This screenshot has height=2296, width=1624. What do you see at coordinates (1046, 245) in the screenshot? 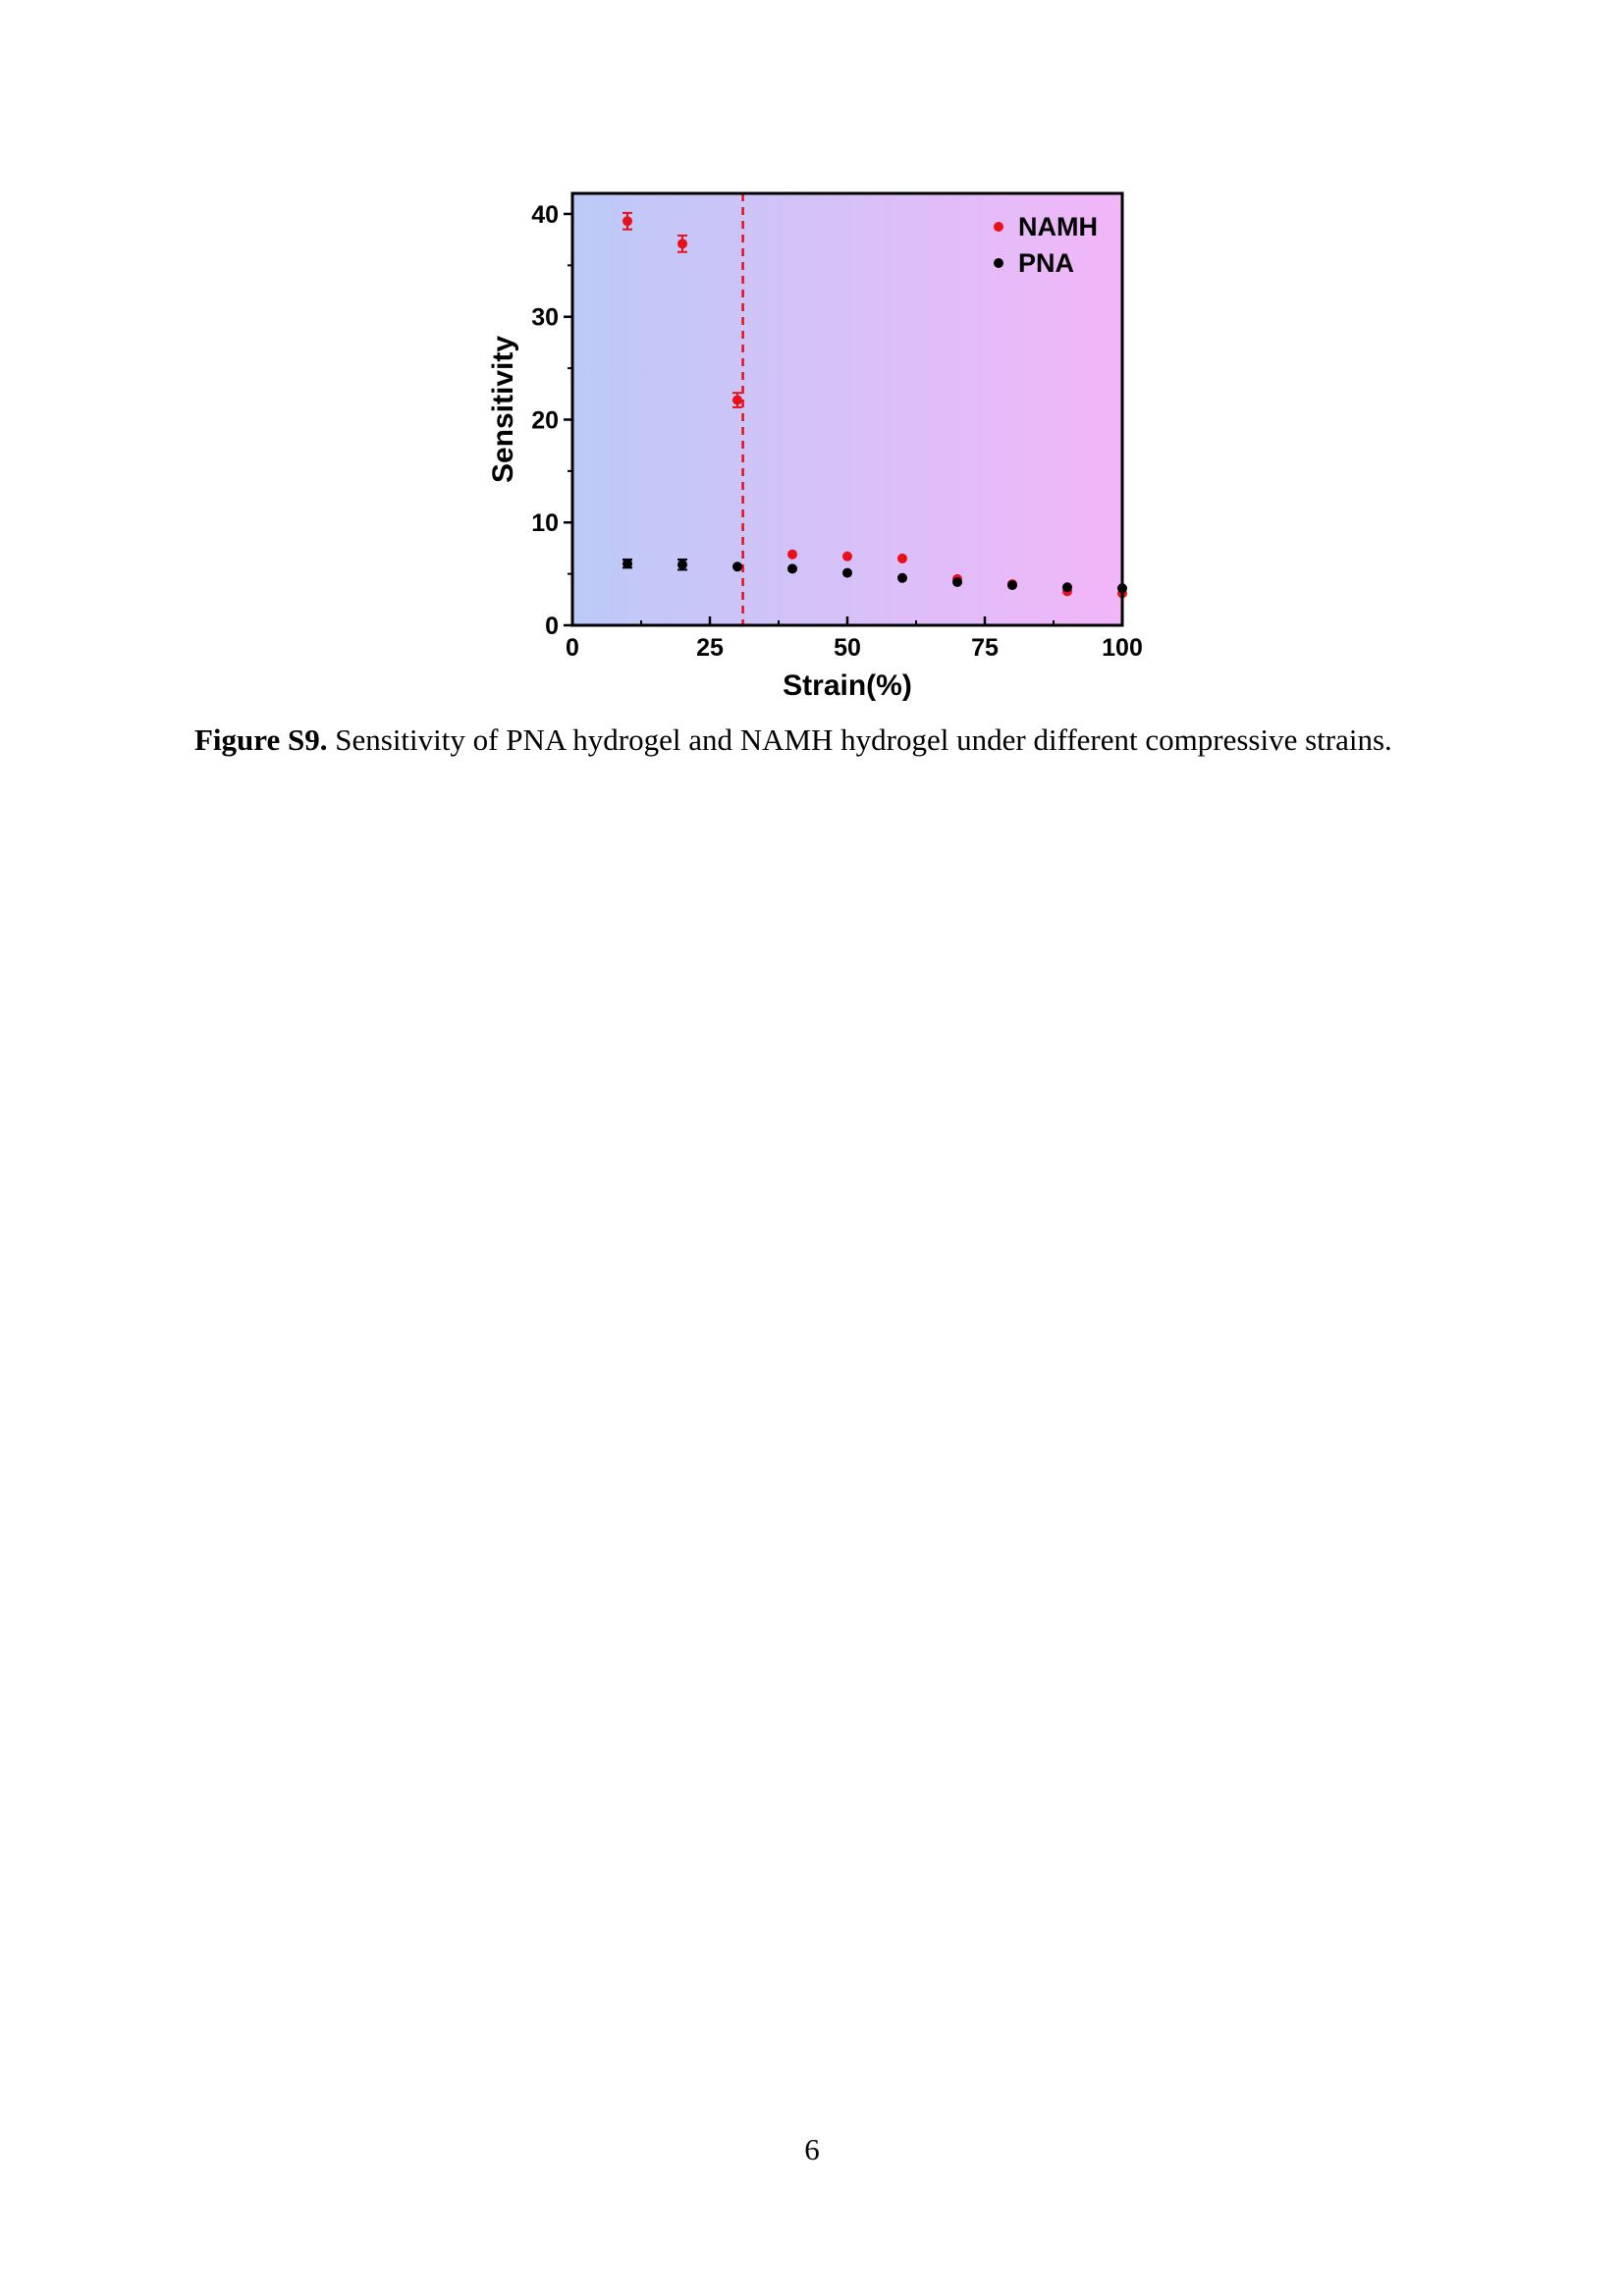
I see `legend: NAMH PNA` at bounding box center [1046, 245].